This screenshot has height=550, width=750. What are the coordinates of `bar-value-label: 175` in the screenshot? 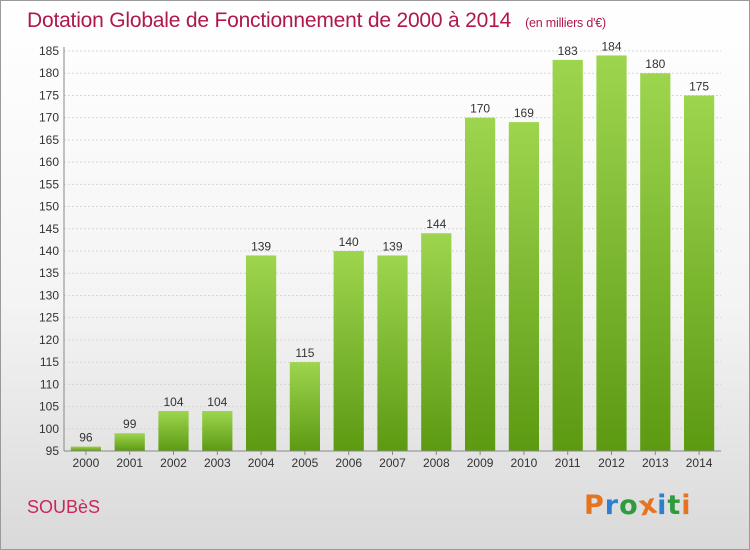 It's located at (699, 86).